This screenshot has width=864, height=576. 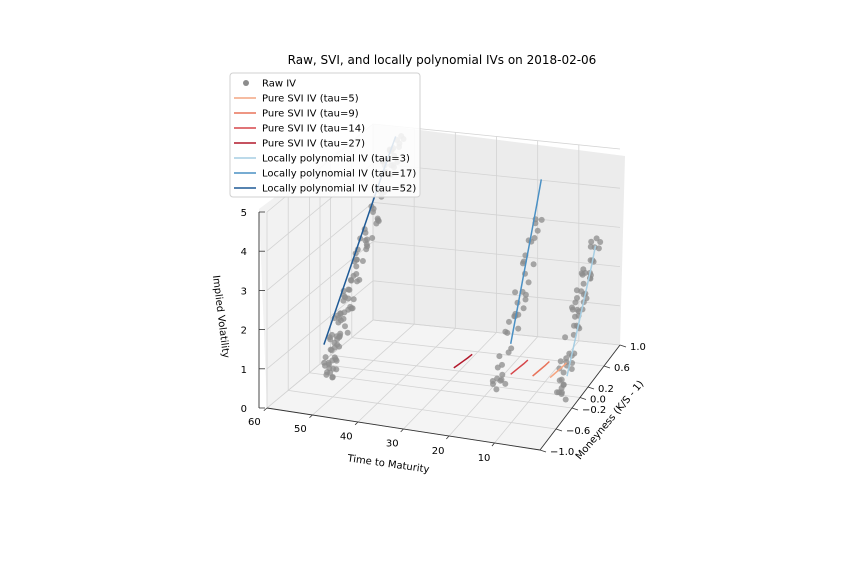 I want to click on z-tick-label: 5, so click(x=244, y=213).